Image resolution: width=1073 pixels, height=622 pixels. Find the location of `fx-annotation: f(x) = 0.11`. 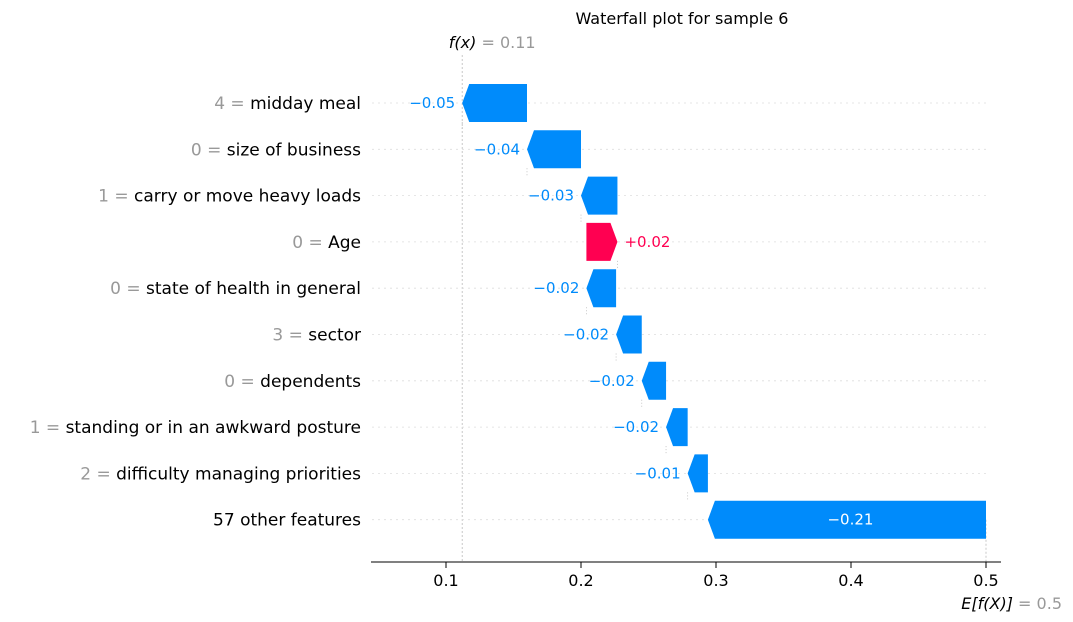

fx-annotation: f(x) = 0.11 is located at coordinates (492, 42).